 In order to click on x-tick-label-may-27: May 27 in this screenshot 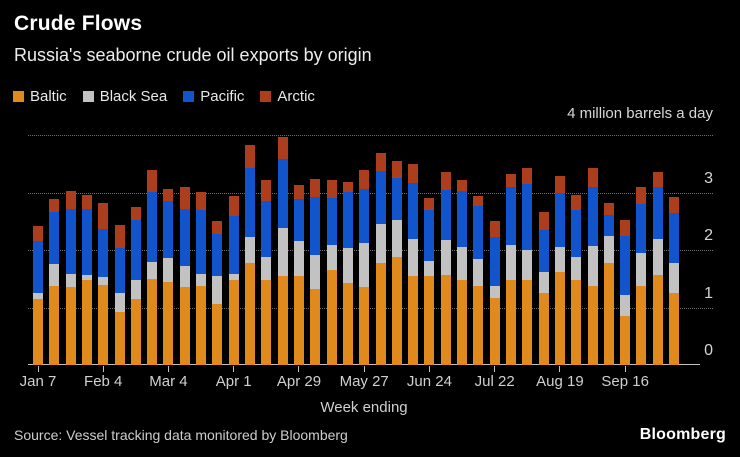, I will do `click(364, 381)`.